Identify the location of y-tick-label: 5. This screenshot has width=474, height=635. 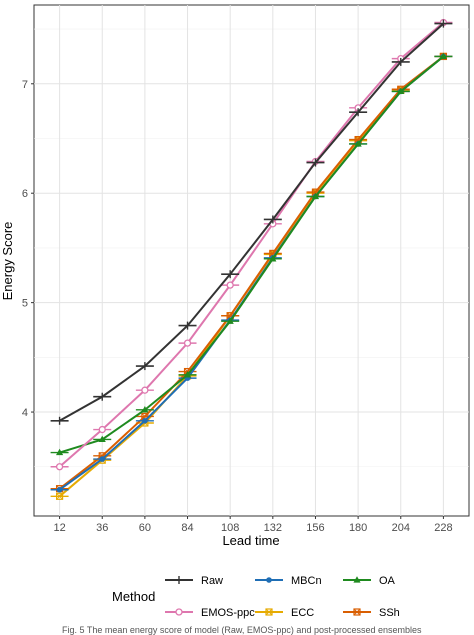
(25, 304).